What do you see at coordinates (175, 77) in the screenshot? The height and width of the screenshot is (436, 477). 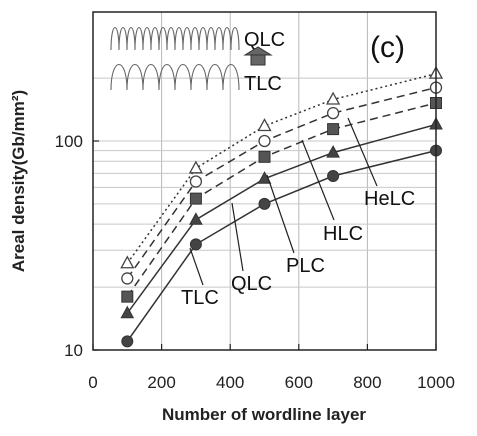 I see `inset-tlc-distribution` at bounding box center [175, 77].